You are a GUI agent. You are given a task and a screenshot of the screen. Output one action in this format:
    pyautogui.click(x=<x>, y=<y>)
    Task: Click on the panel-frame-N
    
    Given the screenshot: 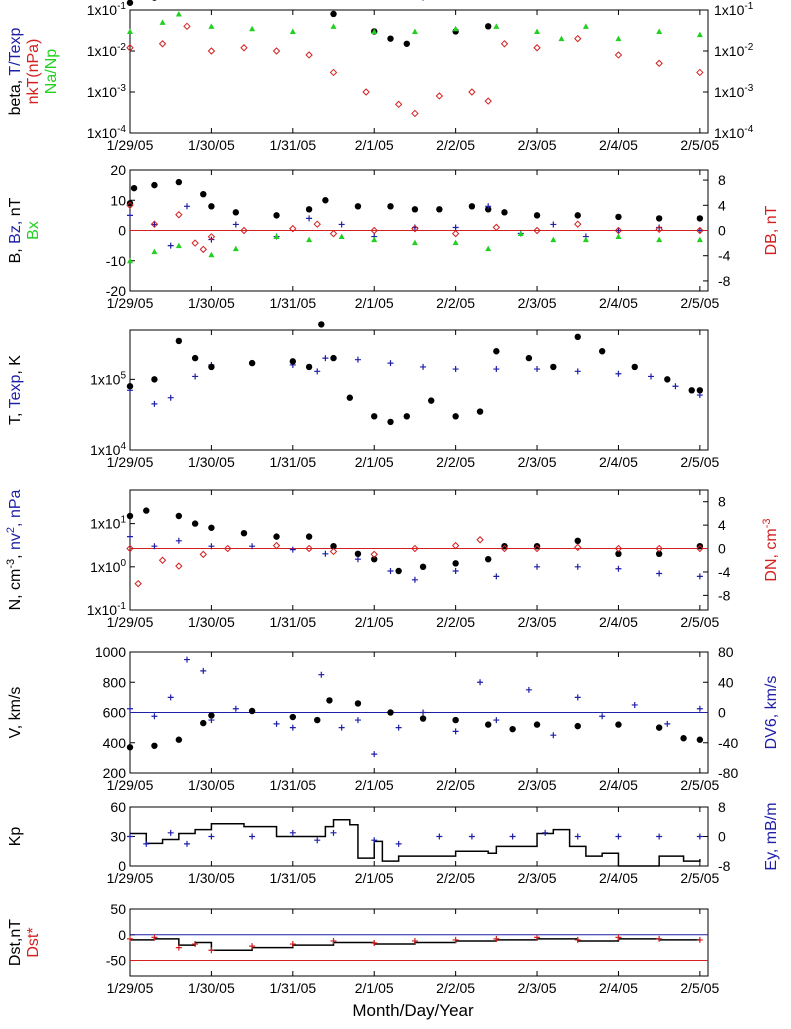 What is the action you would take?
    pyautogui.click(x=419, y=550)
    